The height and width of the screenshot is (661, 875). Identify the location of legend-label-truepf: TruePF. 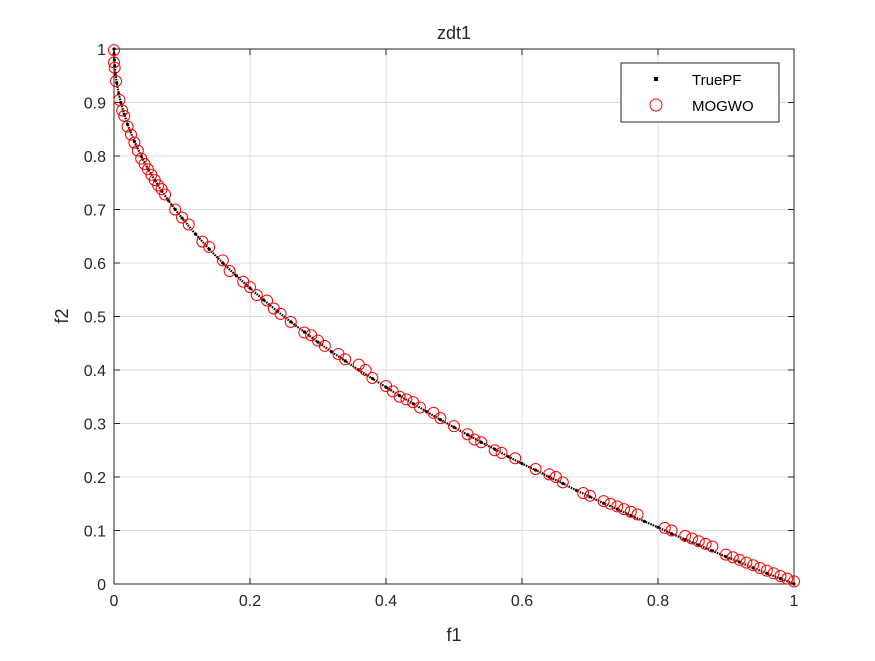
(716, 80).